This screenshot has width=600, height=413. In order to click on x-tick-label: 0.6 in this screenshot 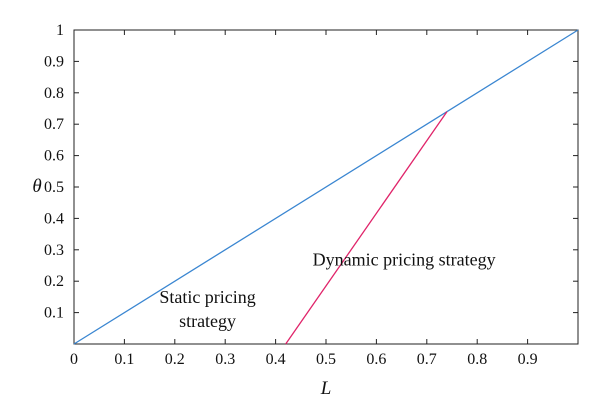, I will do `click(376, 359)`.